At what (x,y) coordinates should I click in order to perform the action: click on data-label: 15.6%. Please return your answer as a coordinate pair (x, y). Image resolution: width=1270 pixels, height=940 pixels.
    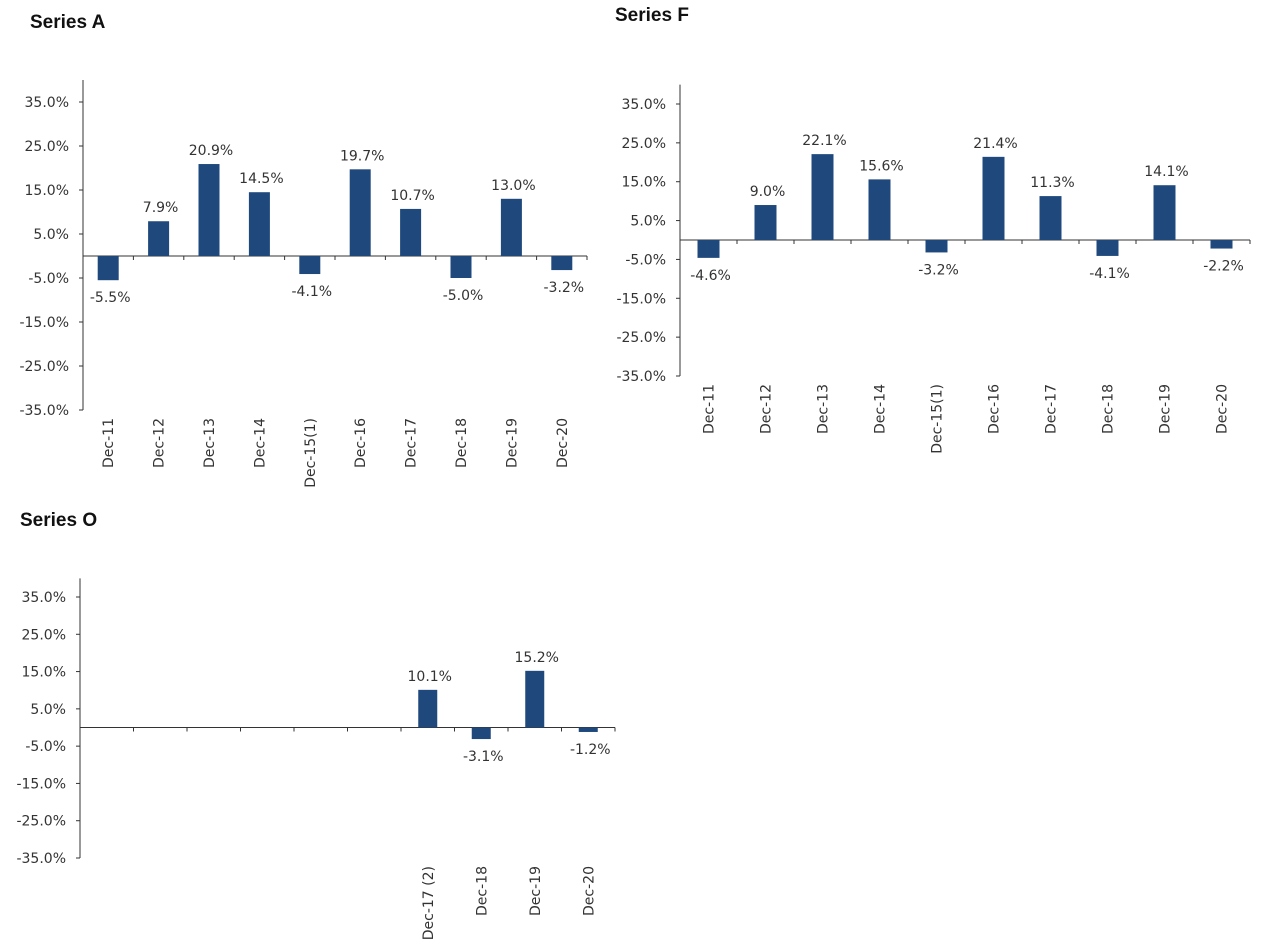
    Looking at the image, I should click on (881, 166).